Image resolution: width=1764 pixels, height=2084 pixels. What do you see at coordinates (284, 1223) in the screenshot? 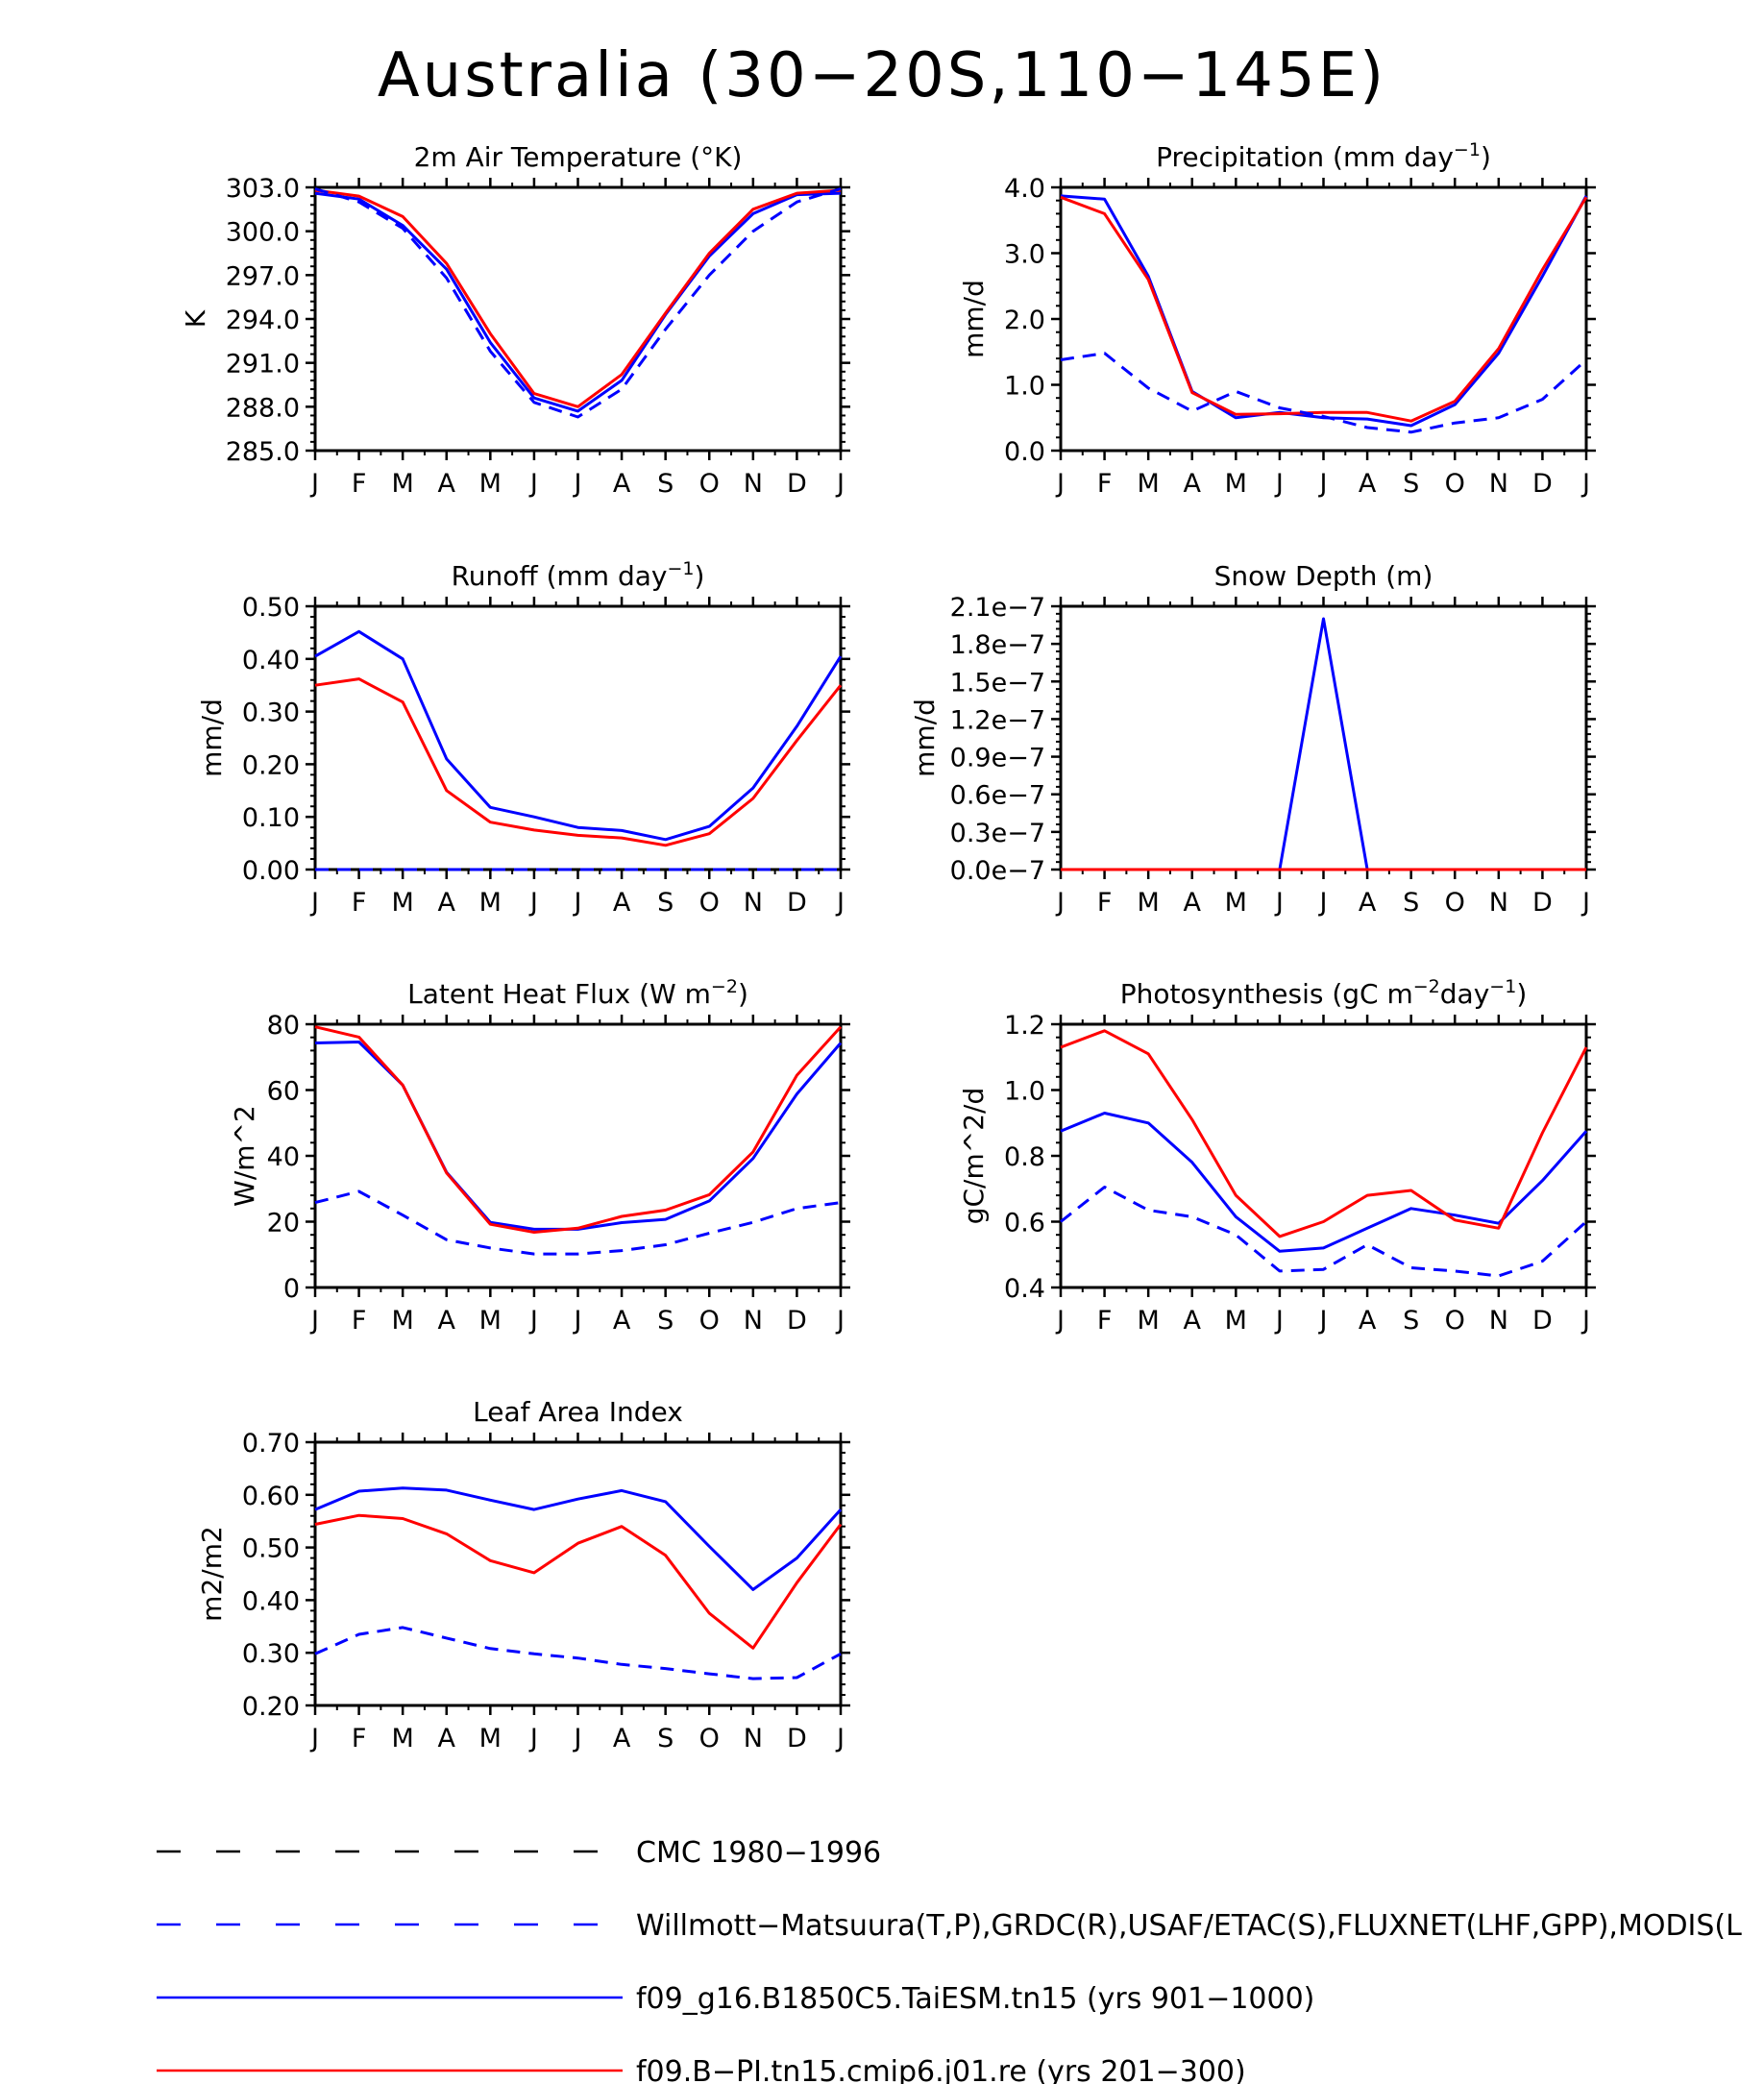
I see `y-tick-label: 20` at bounding box center [284, 1223].